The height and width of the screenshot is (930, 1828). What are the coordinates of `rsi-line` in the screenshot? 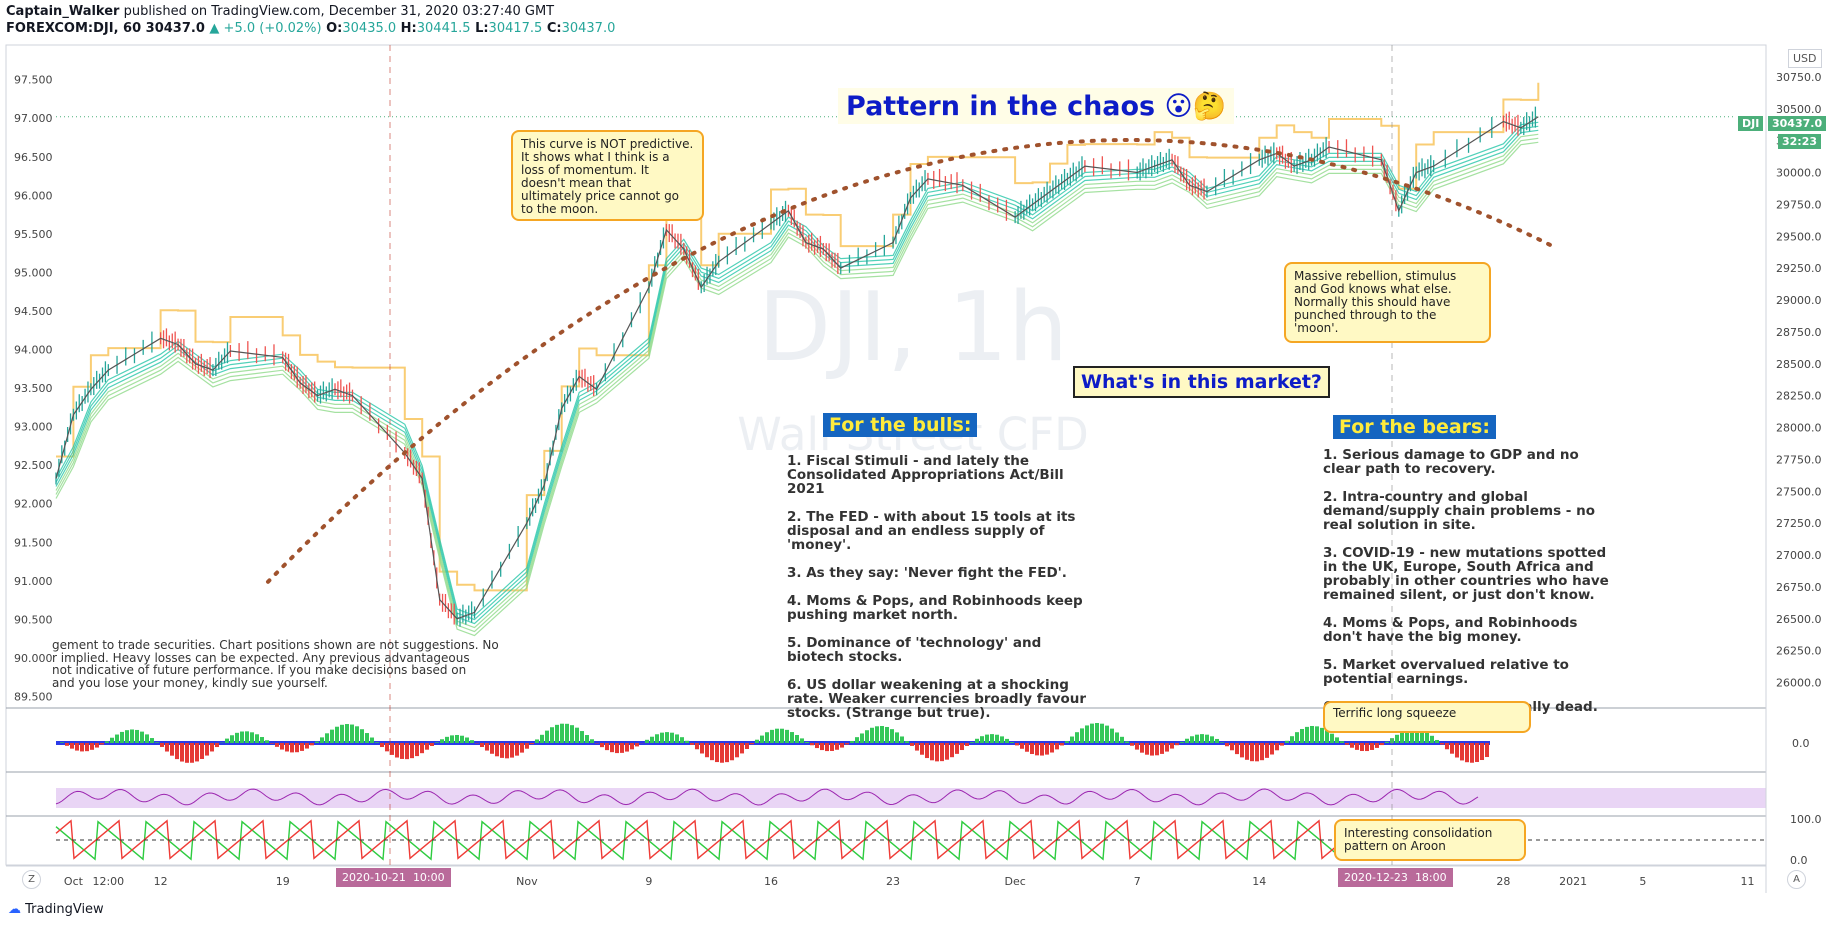 It's located at (767, 797).